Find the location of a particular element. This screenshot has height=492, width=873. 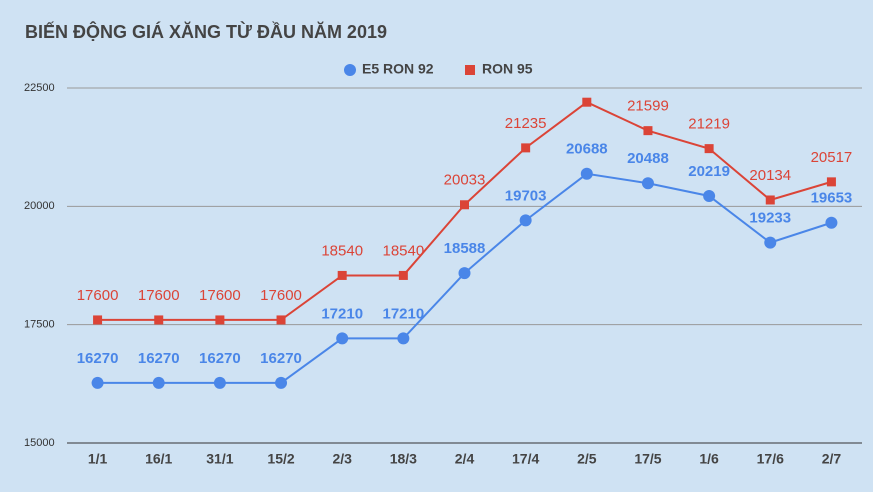

y-tick-label: 20000 is located at coordinates (39, 206).